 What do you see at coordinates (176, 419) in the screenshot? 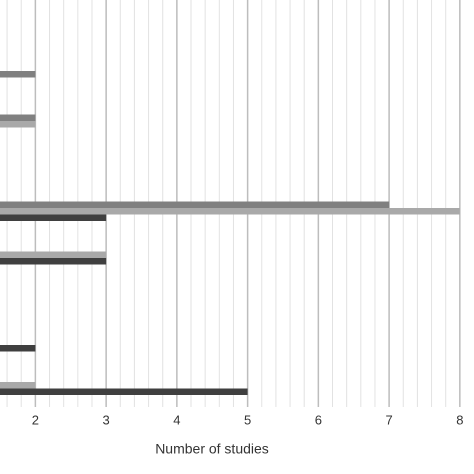
I see `x-tick-label: 4` at bounding box center [176, 419].